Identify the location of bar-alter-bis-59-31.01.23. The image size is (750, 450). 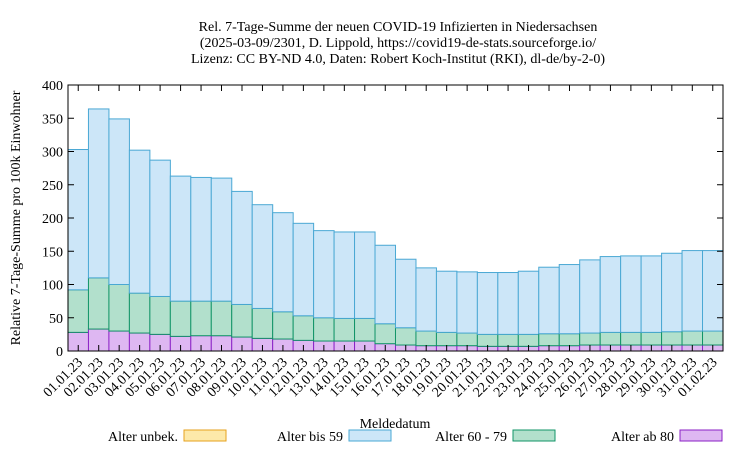
(692, 291).